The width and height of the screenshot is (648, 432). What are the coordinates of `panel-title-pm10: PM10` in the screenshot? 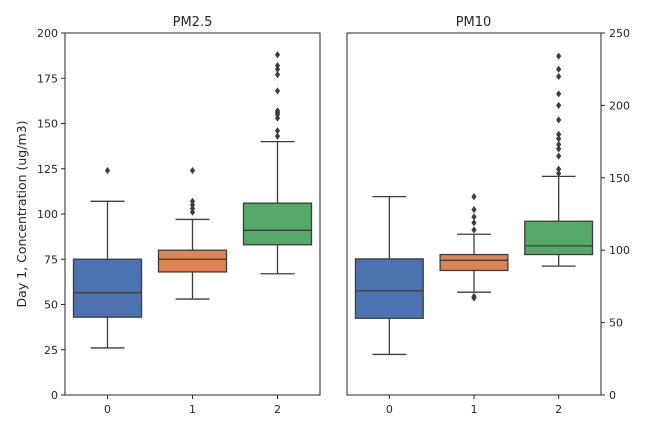 It's located at (474, 22).